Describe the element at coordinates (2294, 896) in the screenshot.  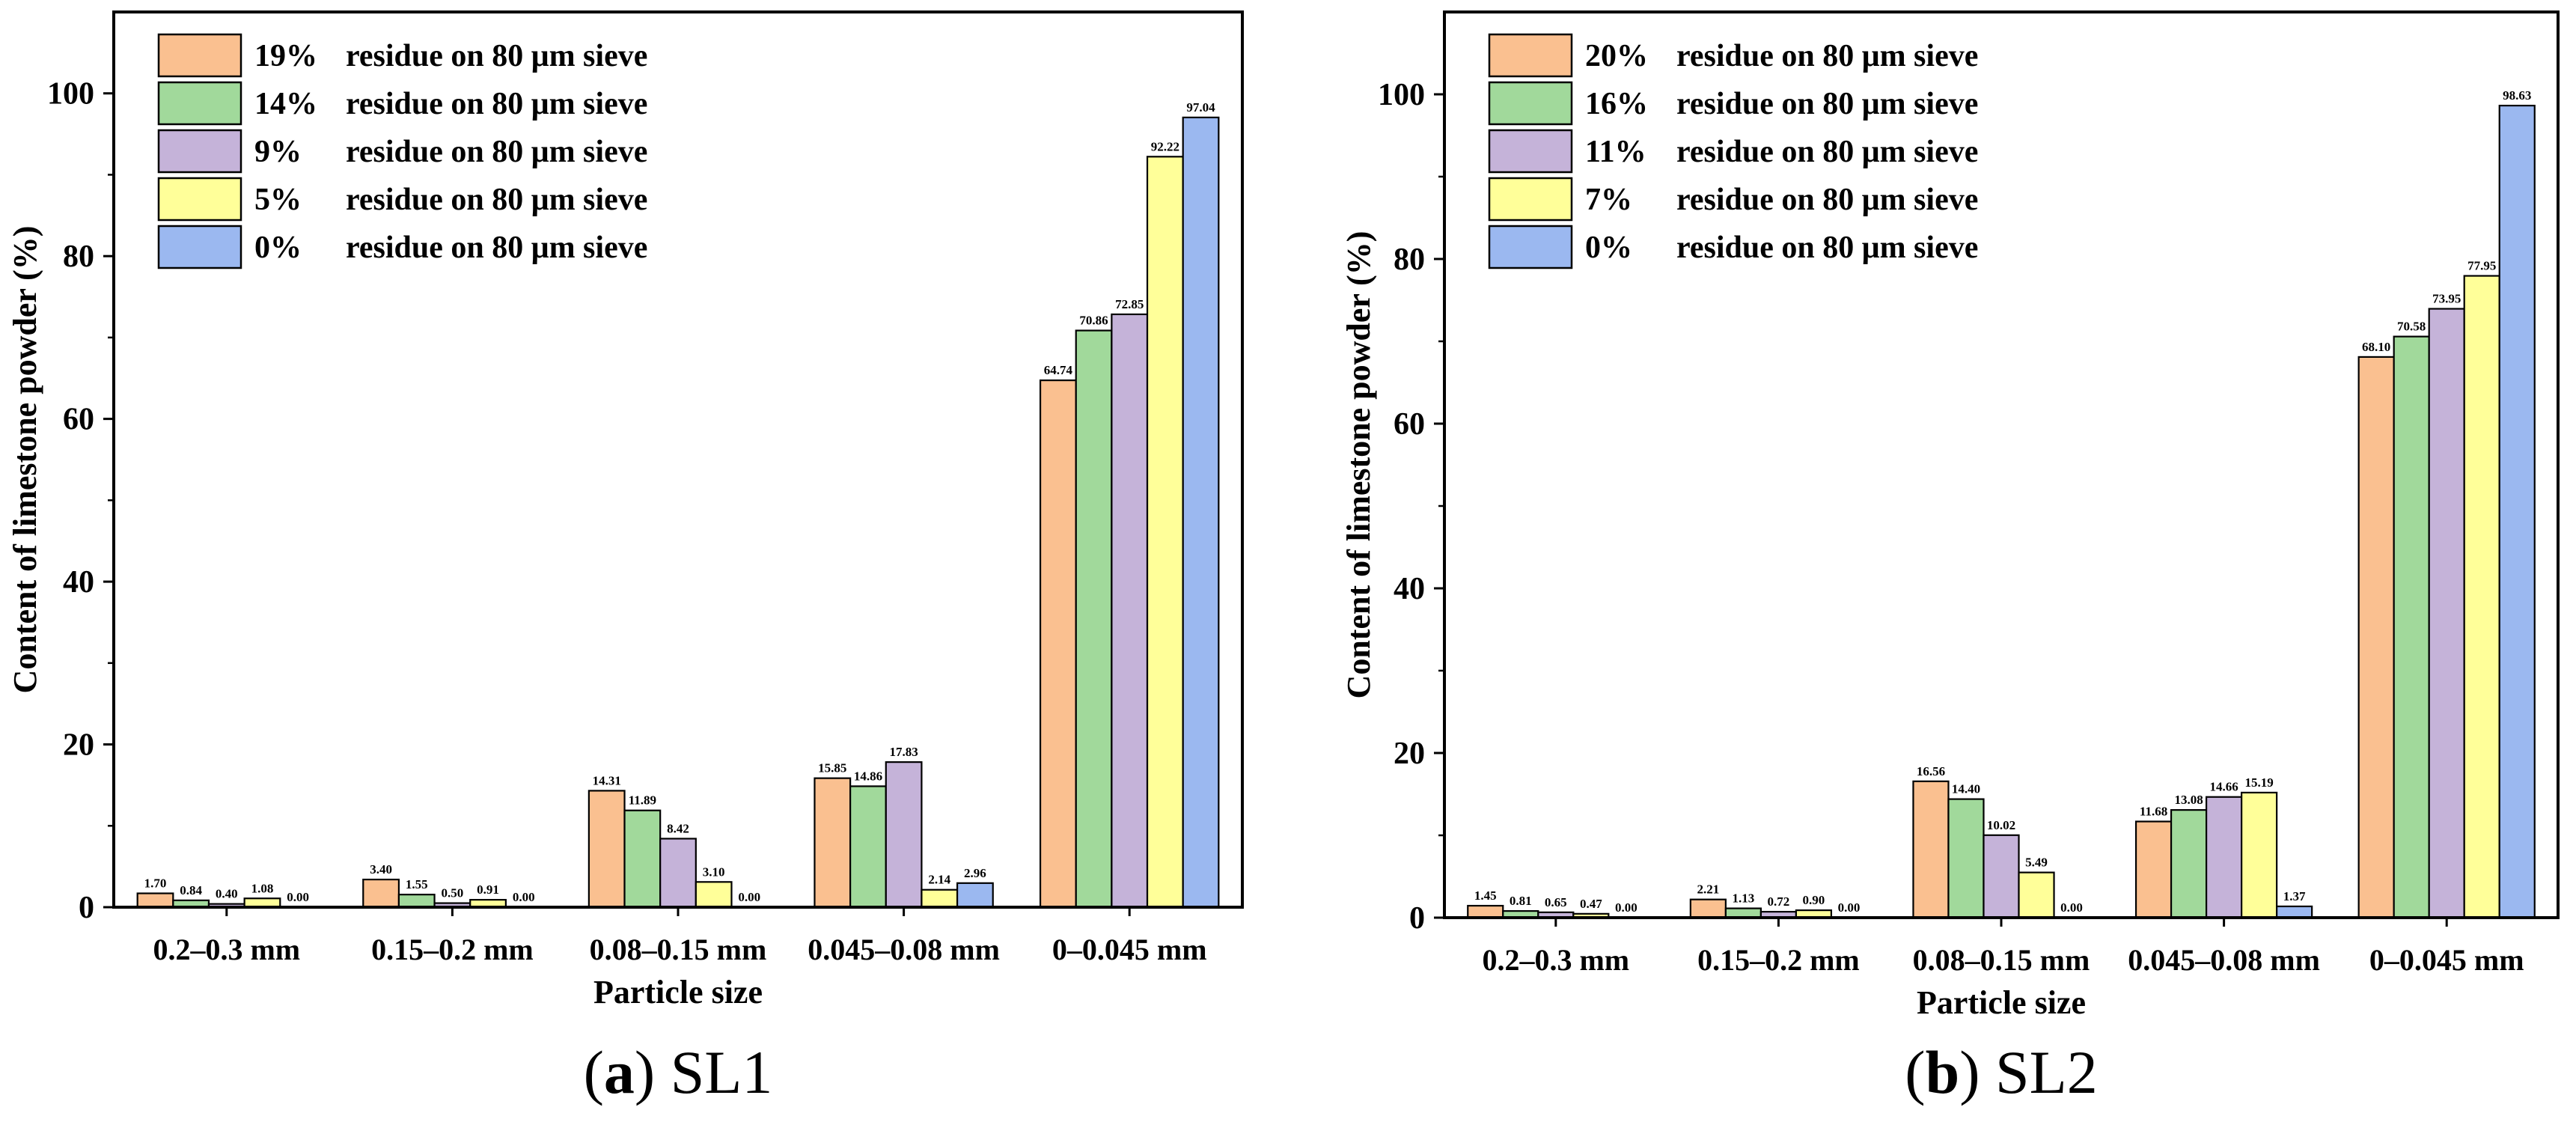
I see `data-label: 1.37` at that location.